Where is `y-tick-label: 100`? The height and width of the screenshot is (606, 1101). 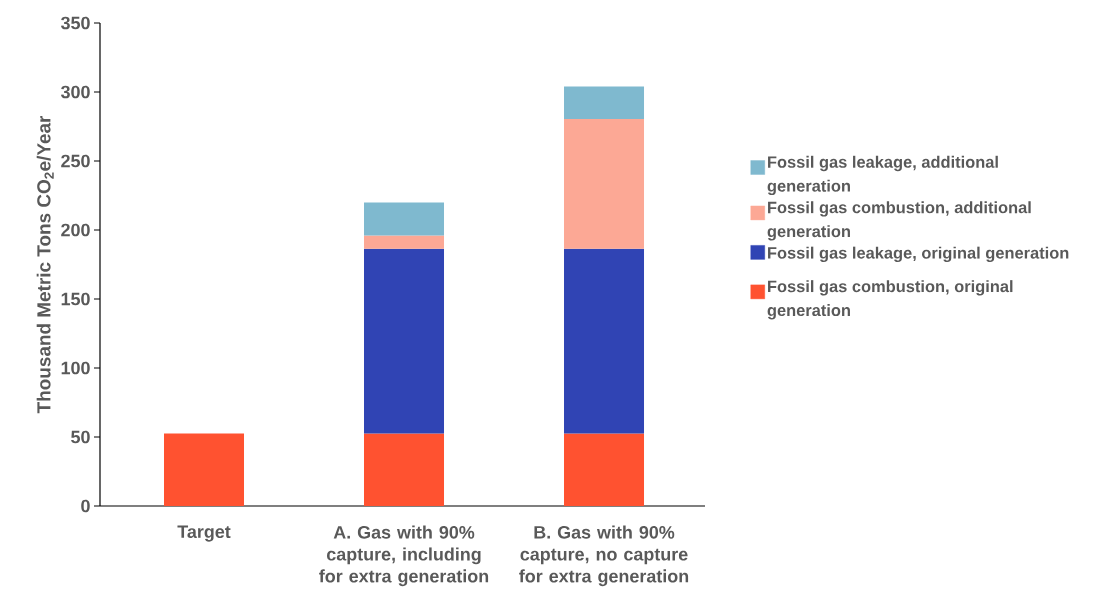
y-tick-label: 100 is located at coordinates (75, 368).